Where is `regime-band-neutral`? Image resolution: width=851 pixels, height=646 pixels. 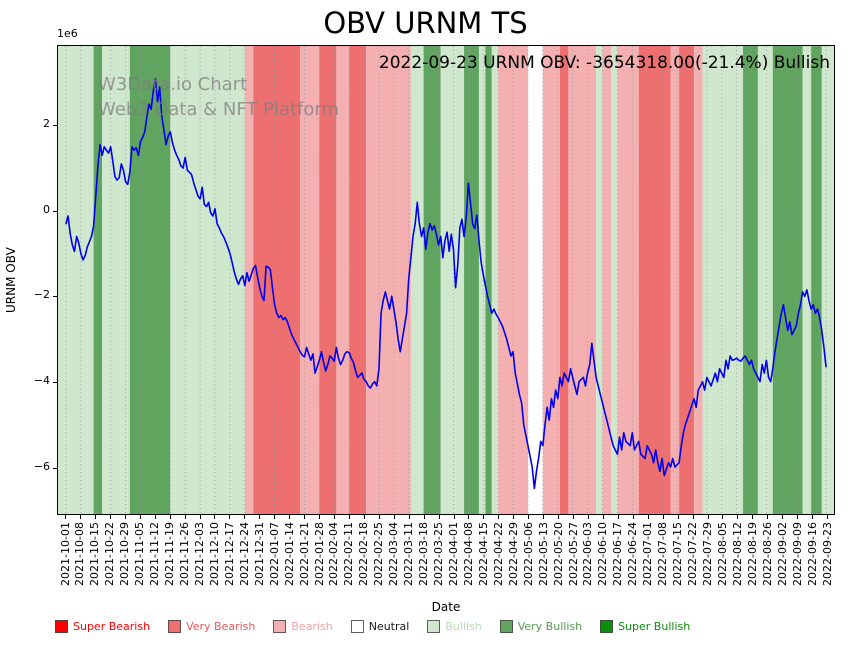
regime-band-neutral is located at coordinates (535, 280).